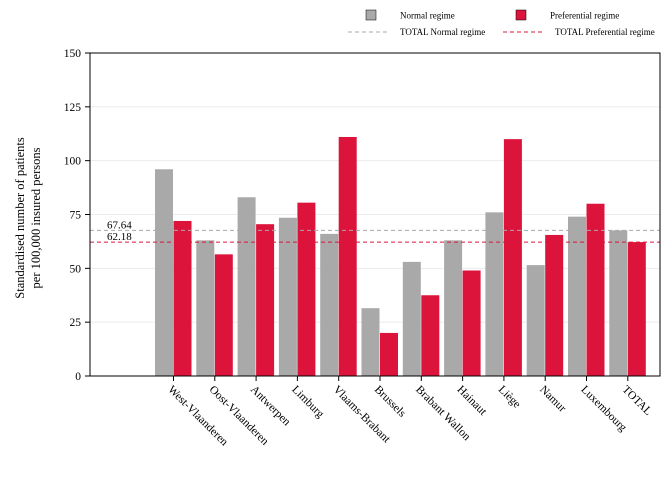 The image size is (672, 480). What do you see at coordinates (509, 397) in the screenshot?
I see `category-label: Liège` at bounding box center [509, 397].